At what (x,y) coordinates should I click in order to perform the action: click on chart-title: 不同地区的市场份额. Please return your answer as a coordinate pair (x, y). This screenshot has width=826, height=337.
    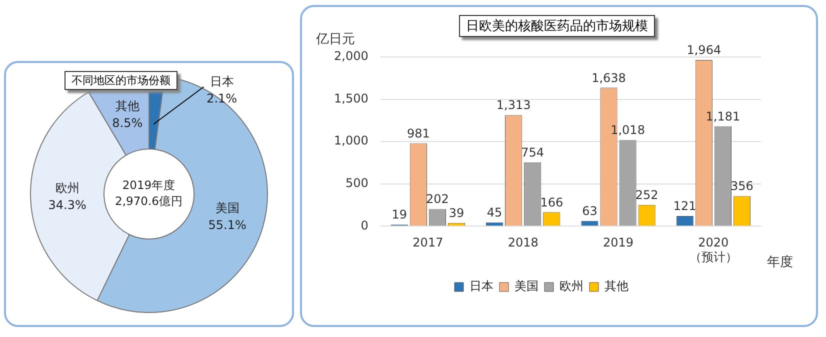
    Looking at the image, I should click on (121, 80).